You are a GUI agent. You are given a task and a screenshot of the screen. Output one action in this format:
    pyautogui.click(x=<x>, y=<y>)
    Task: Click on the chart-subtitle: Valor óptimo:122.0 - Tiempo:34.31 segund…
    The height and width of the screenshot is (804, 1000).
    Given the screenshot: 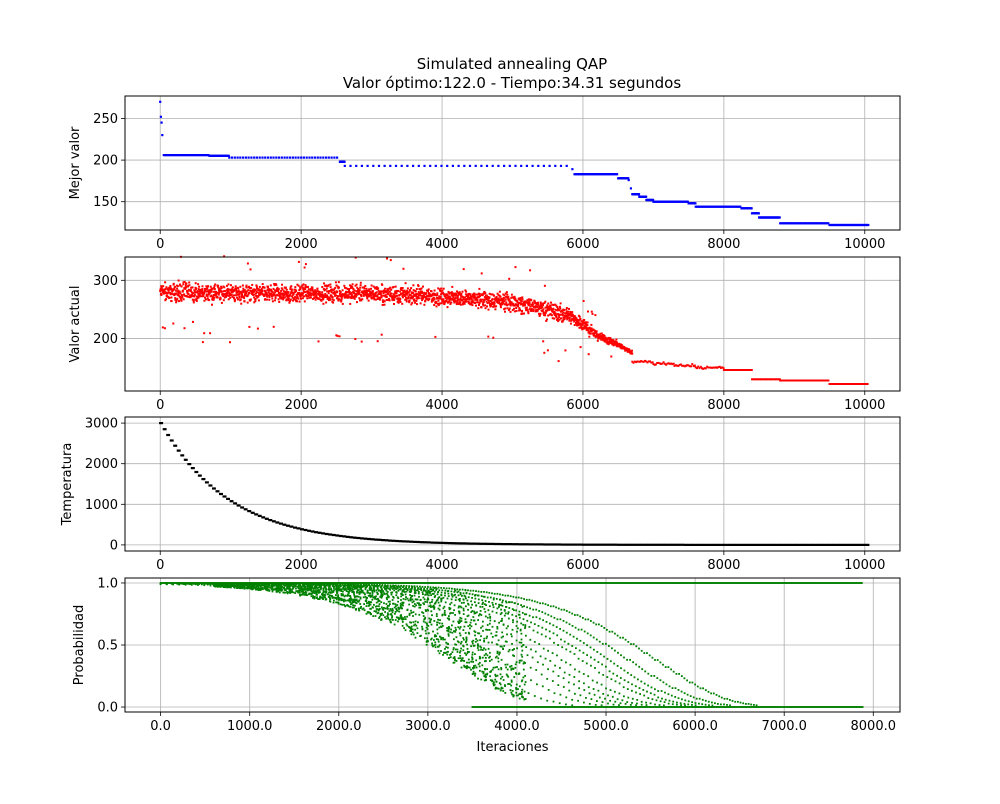 What is the action you would take?
    pyautogui.click(x=512, y=83)
    